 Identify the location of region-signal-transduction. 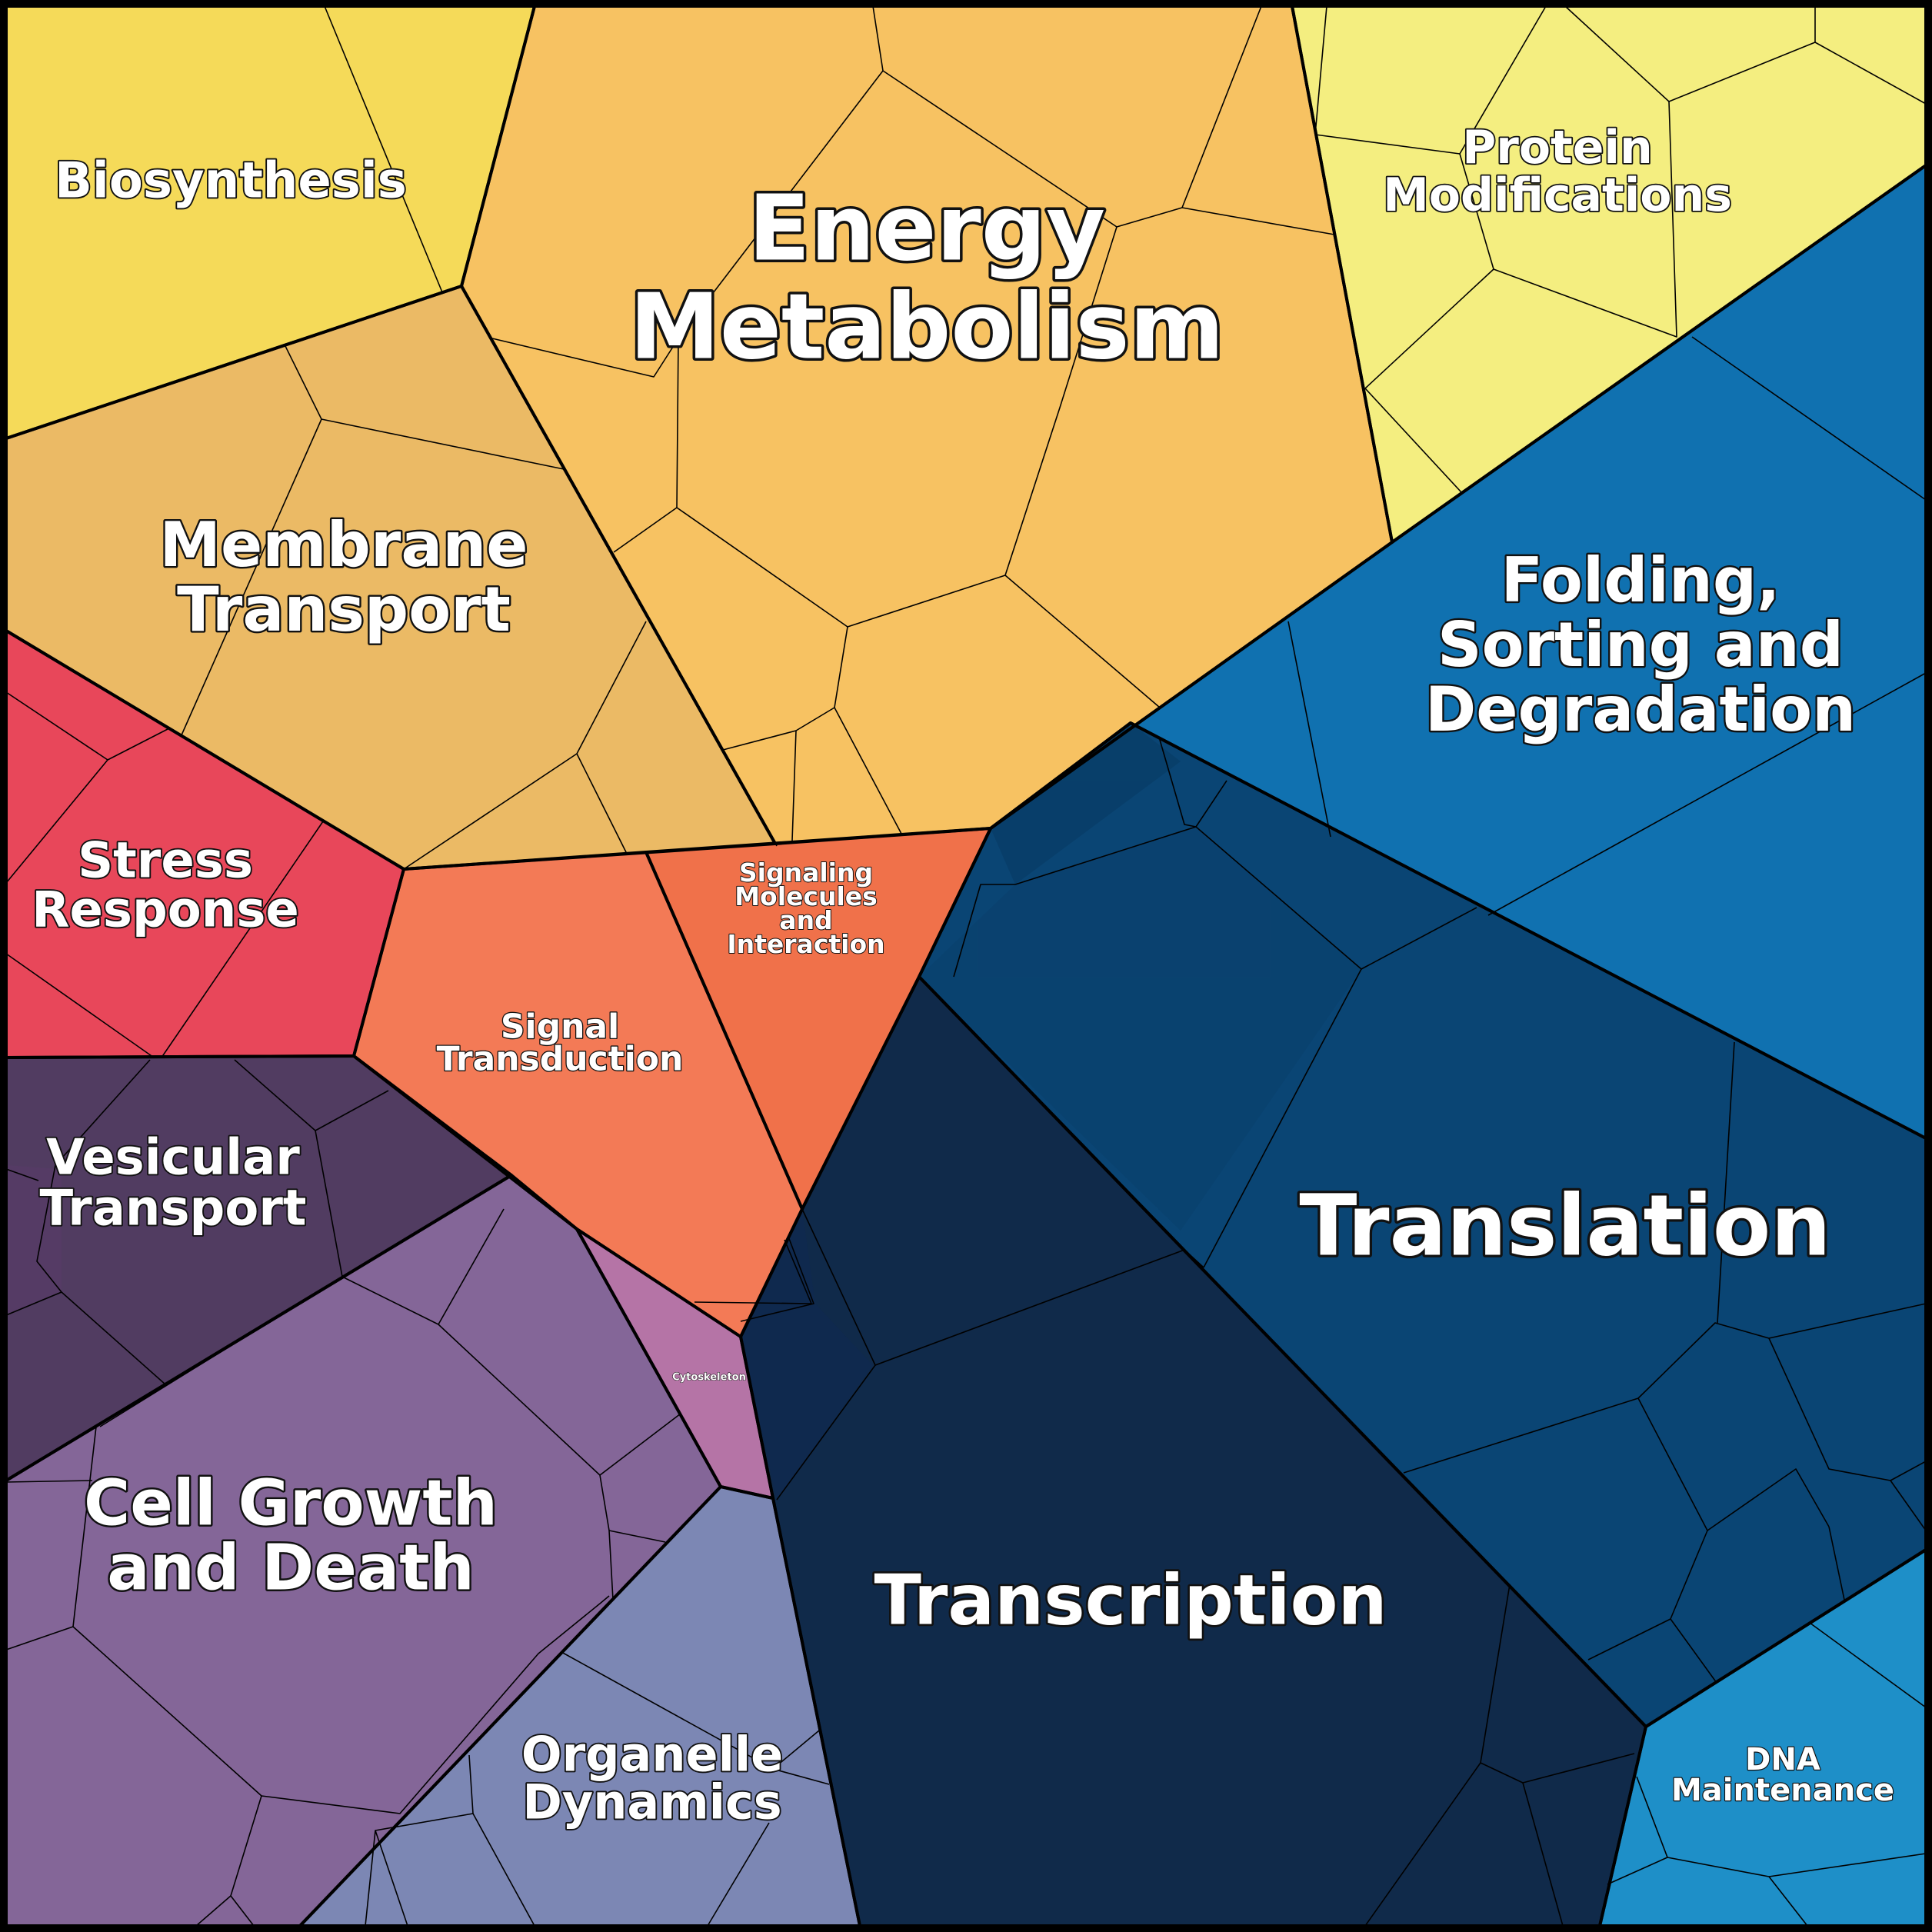
(578, 1094).